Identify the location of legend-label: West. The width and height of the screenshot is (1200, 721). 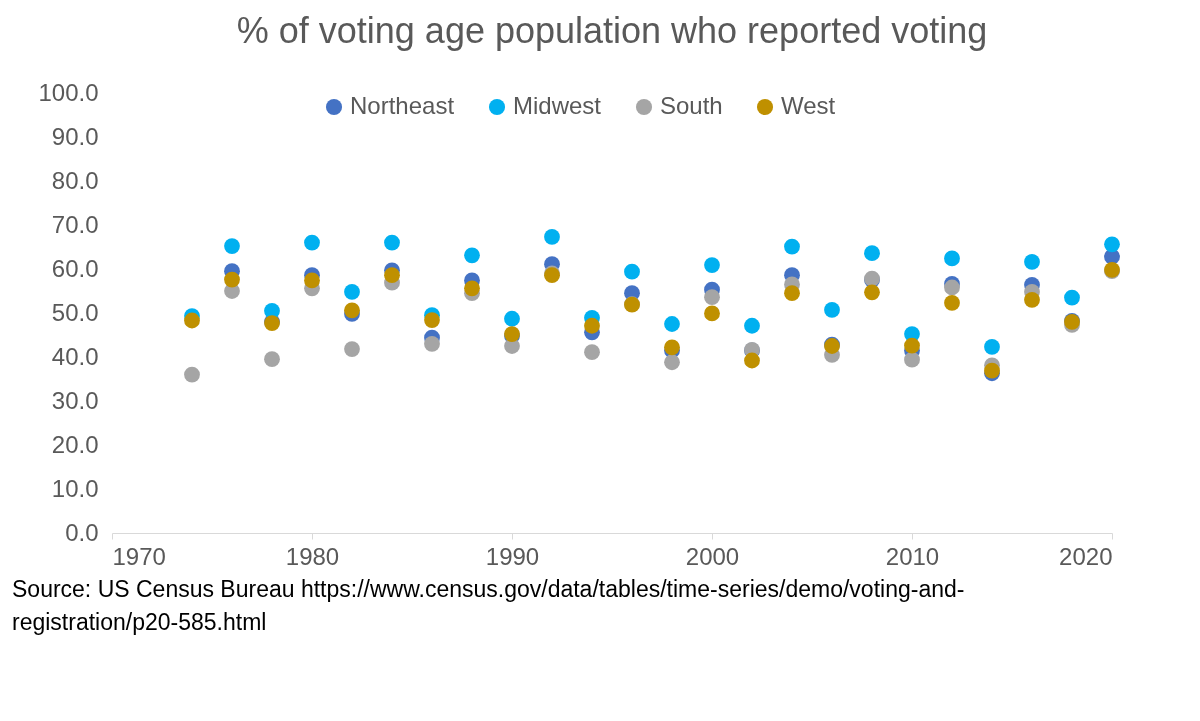
(808, 105).